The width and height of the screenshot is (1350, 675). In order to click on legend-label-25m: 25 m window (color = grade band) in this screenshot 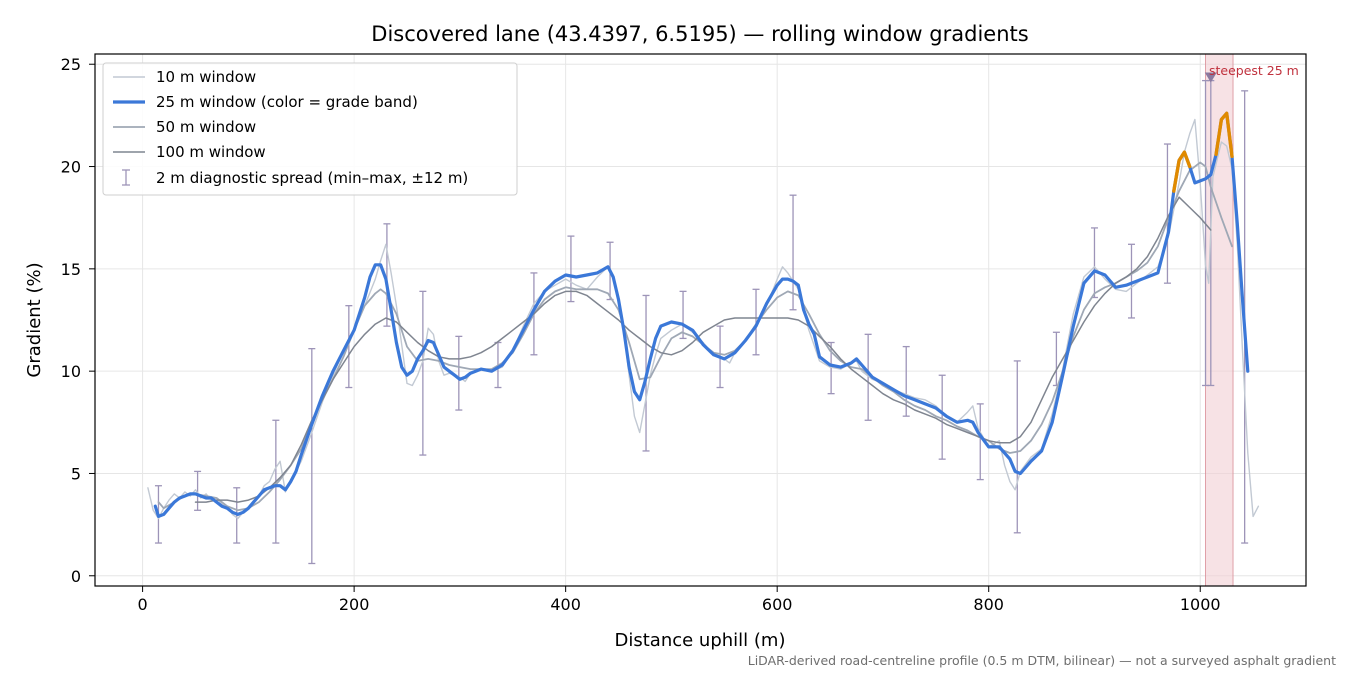, I will do `click(287, 102)`.